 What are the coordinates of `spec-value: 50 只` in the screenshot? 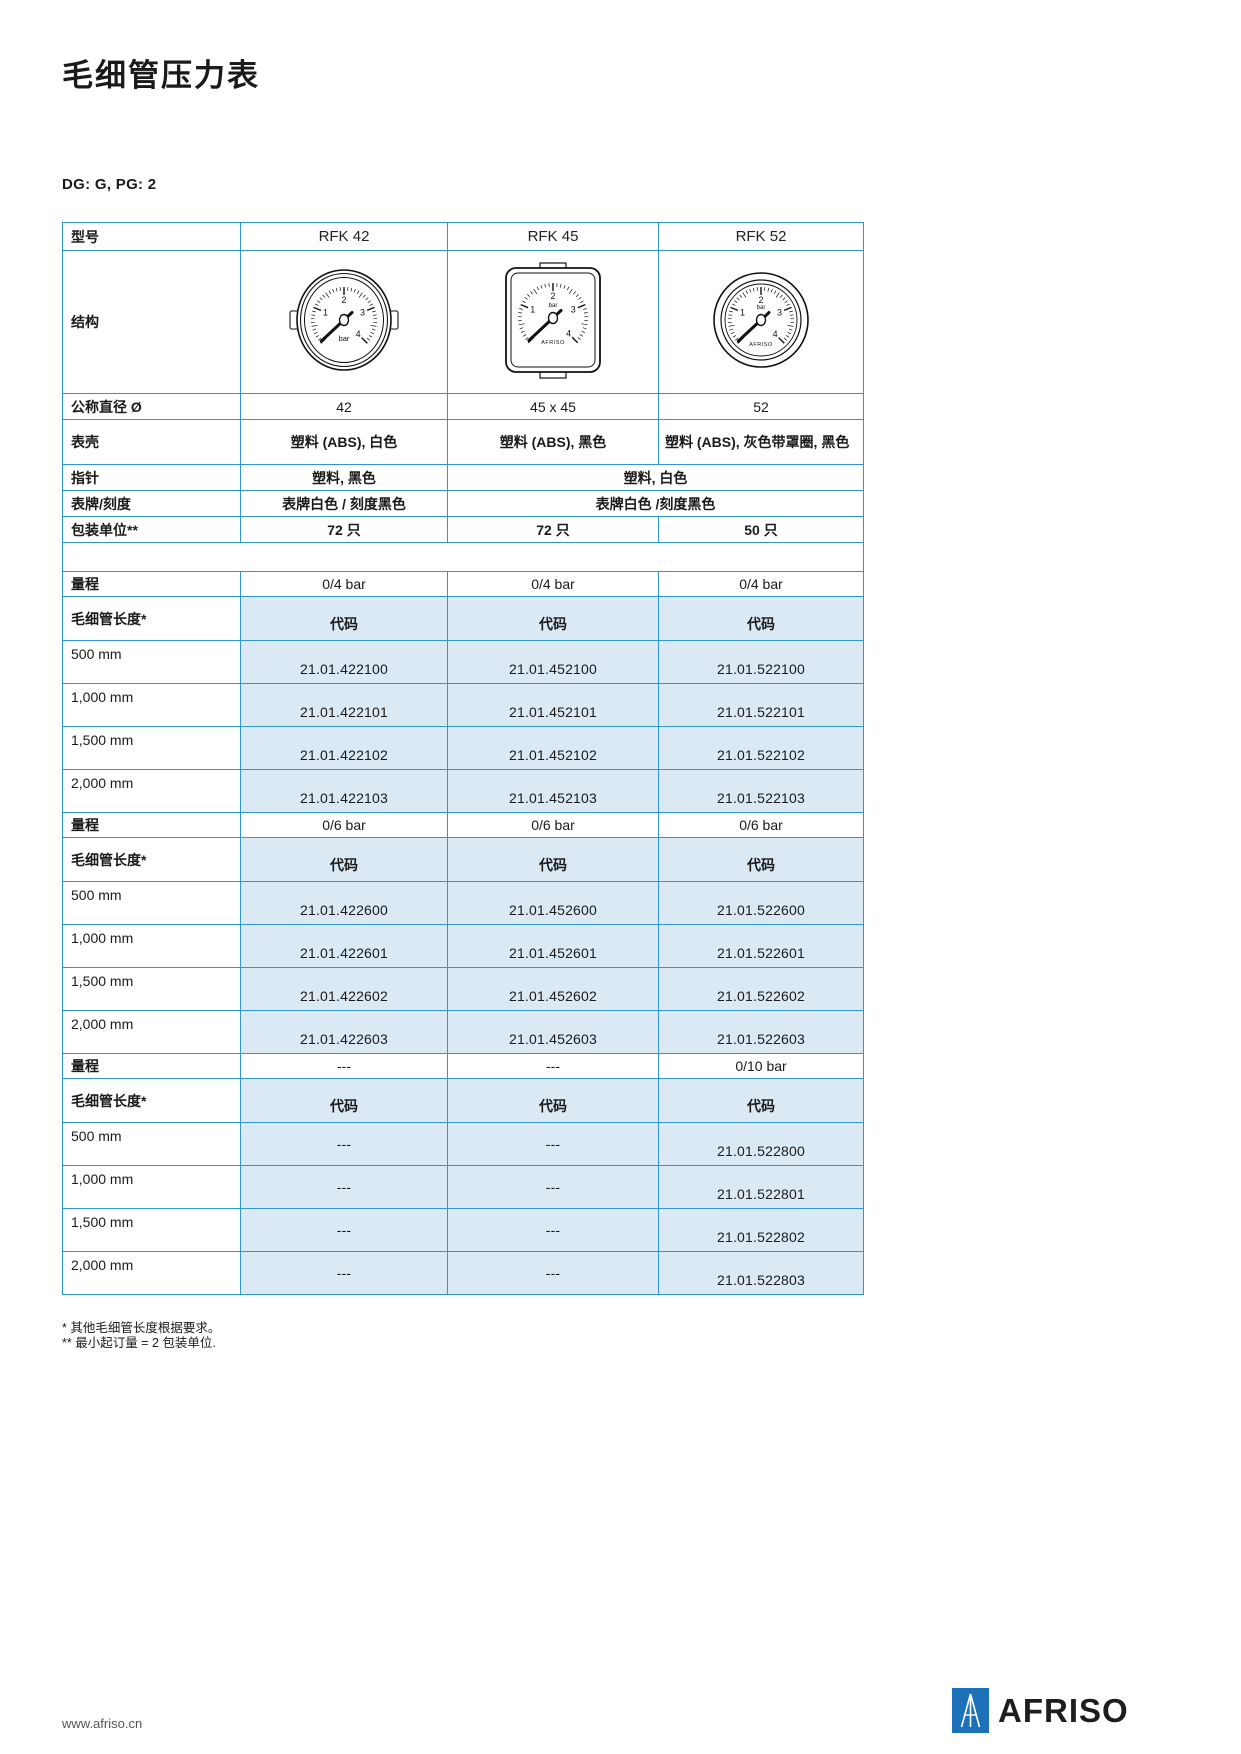 It's located at (761, 529).